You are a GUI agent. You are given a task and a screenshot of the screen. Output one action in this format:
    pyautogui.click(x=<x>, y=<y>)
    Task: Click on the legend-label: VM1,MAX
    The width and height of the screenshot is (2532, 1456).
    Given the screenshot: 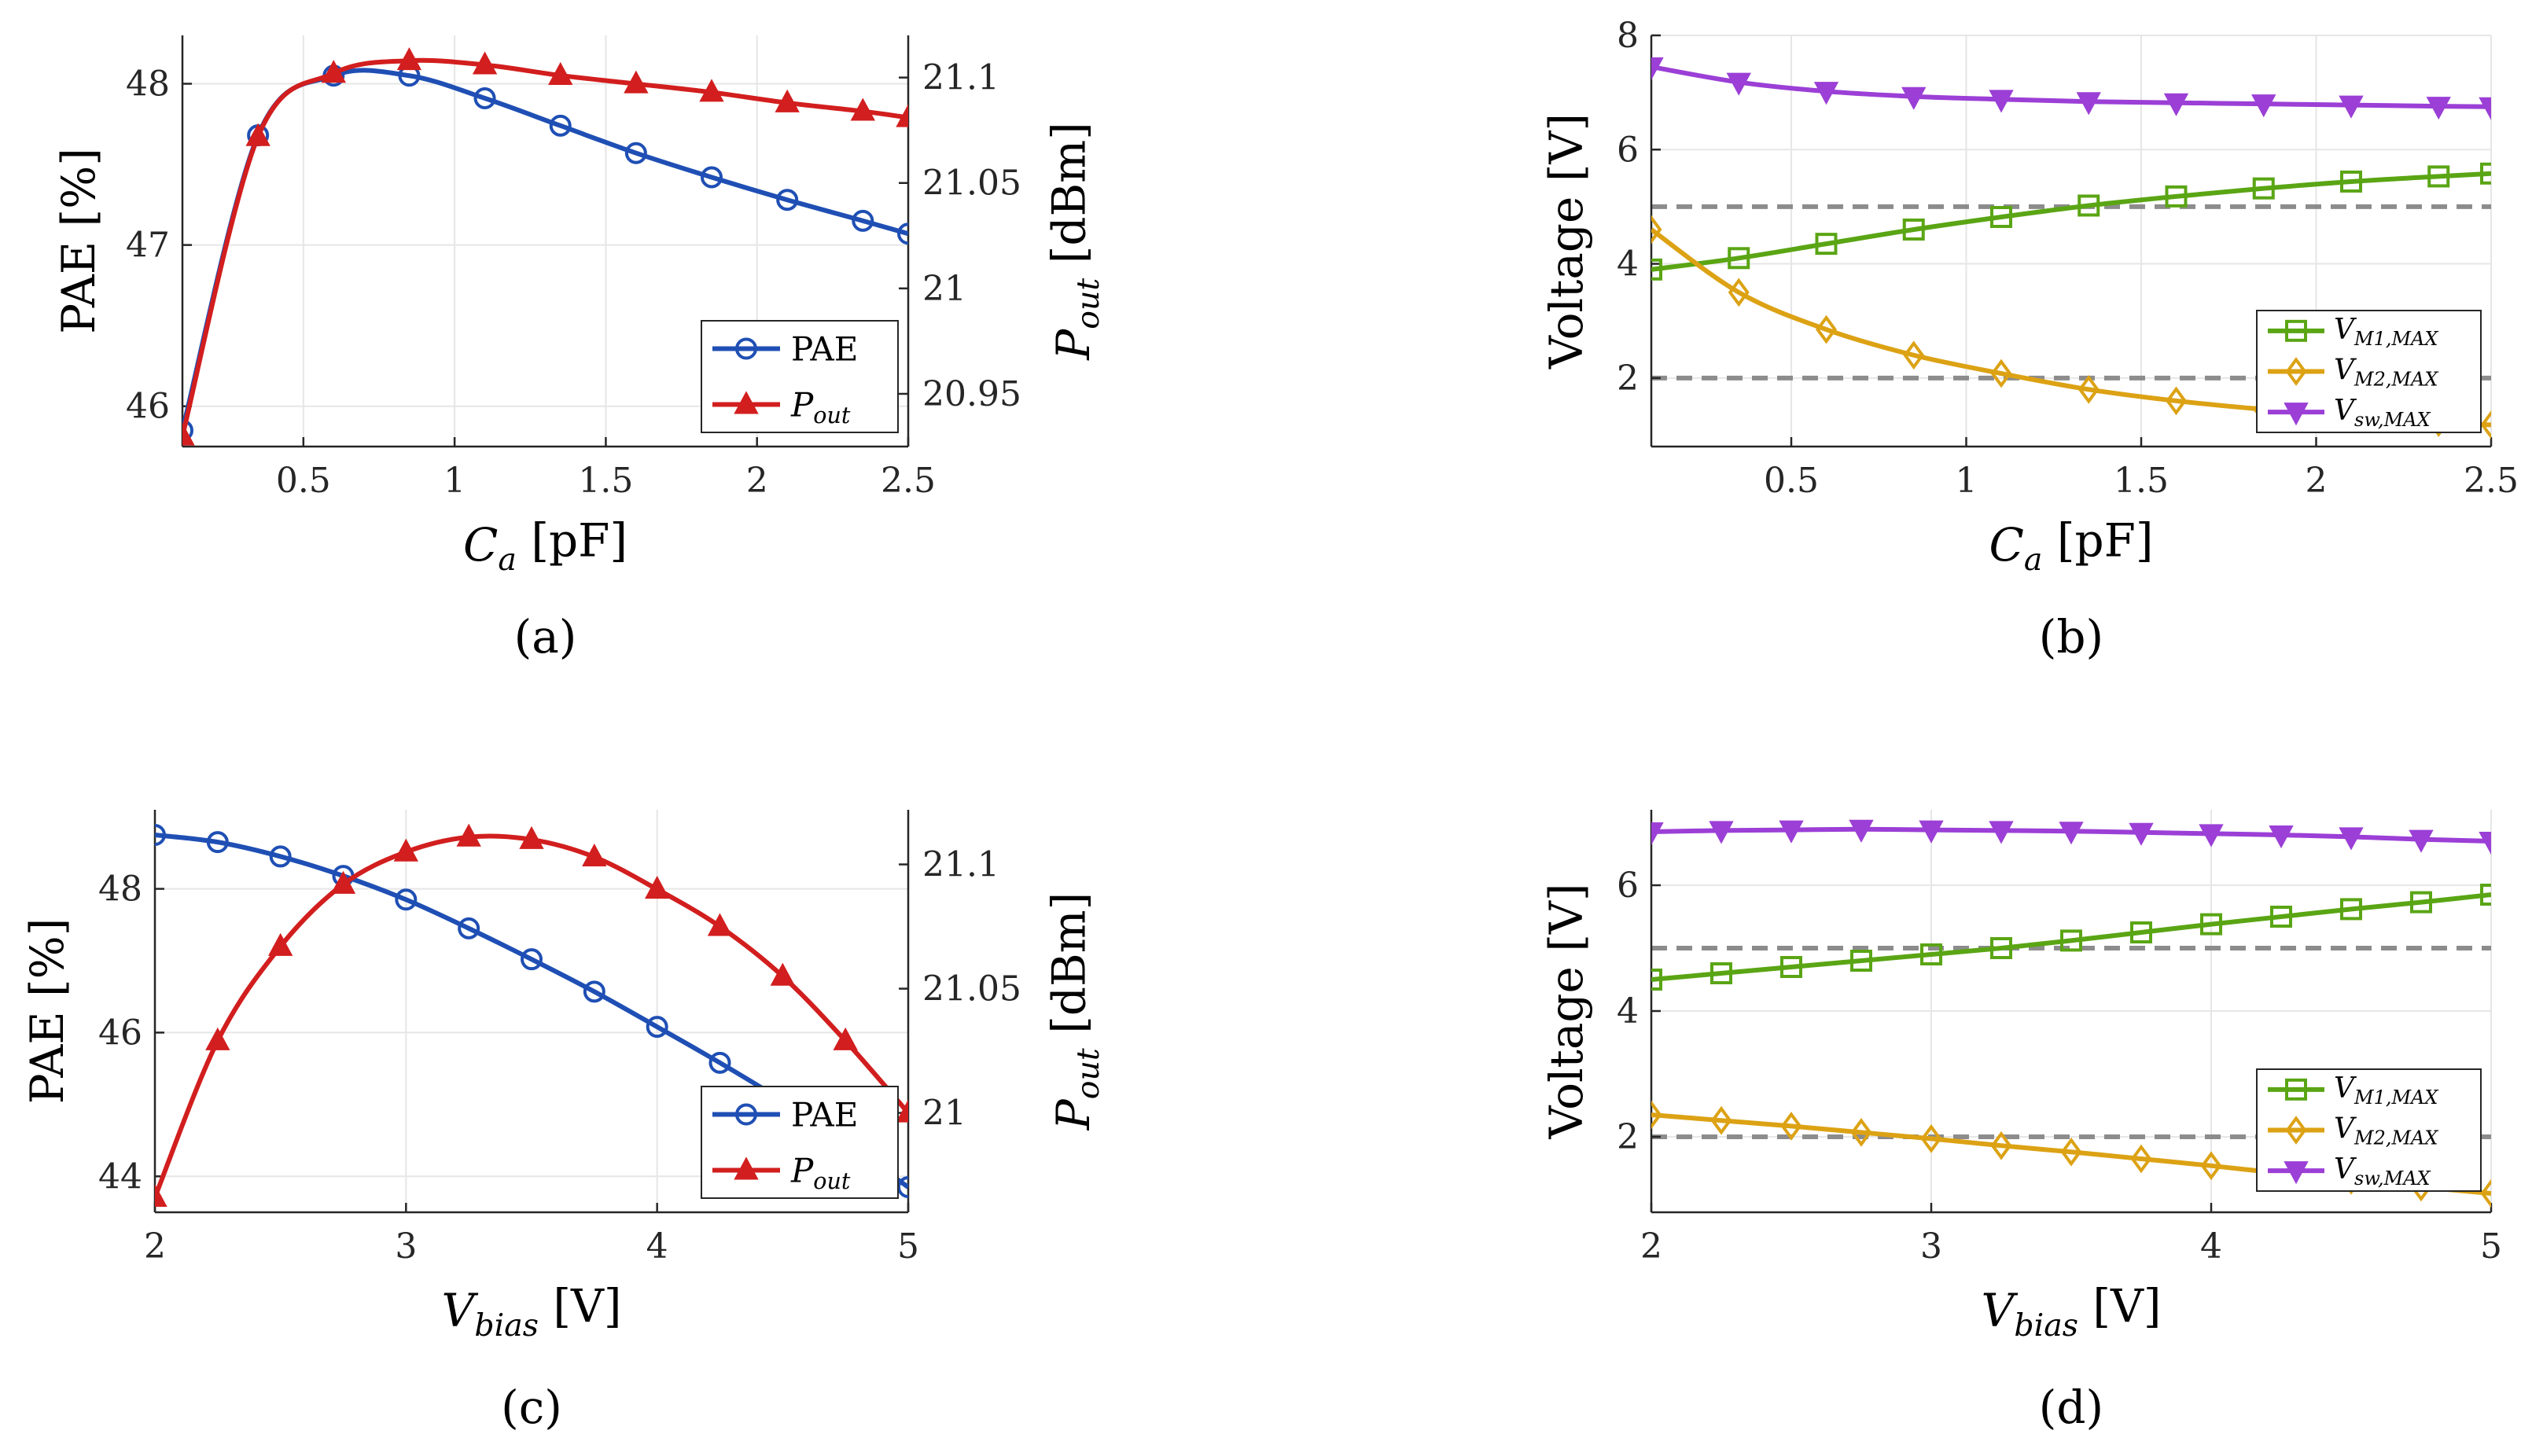 What is the action you would take?
    pyautogui.click(x=2386, y=1090)
    